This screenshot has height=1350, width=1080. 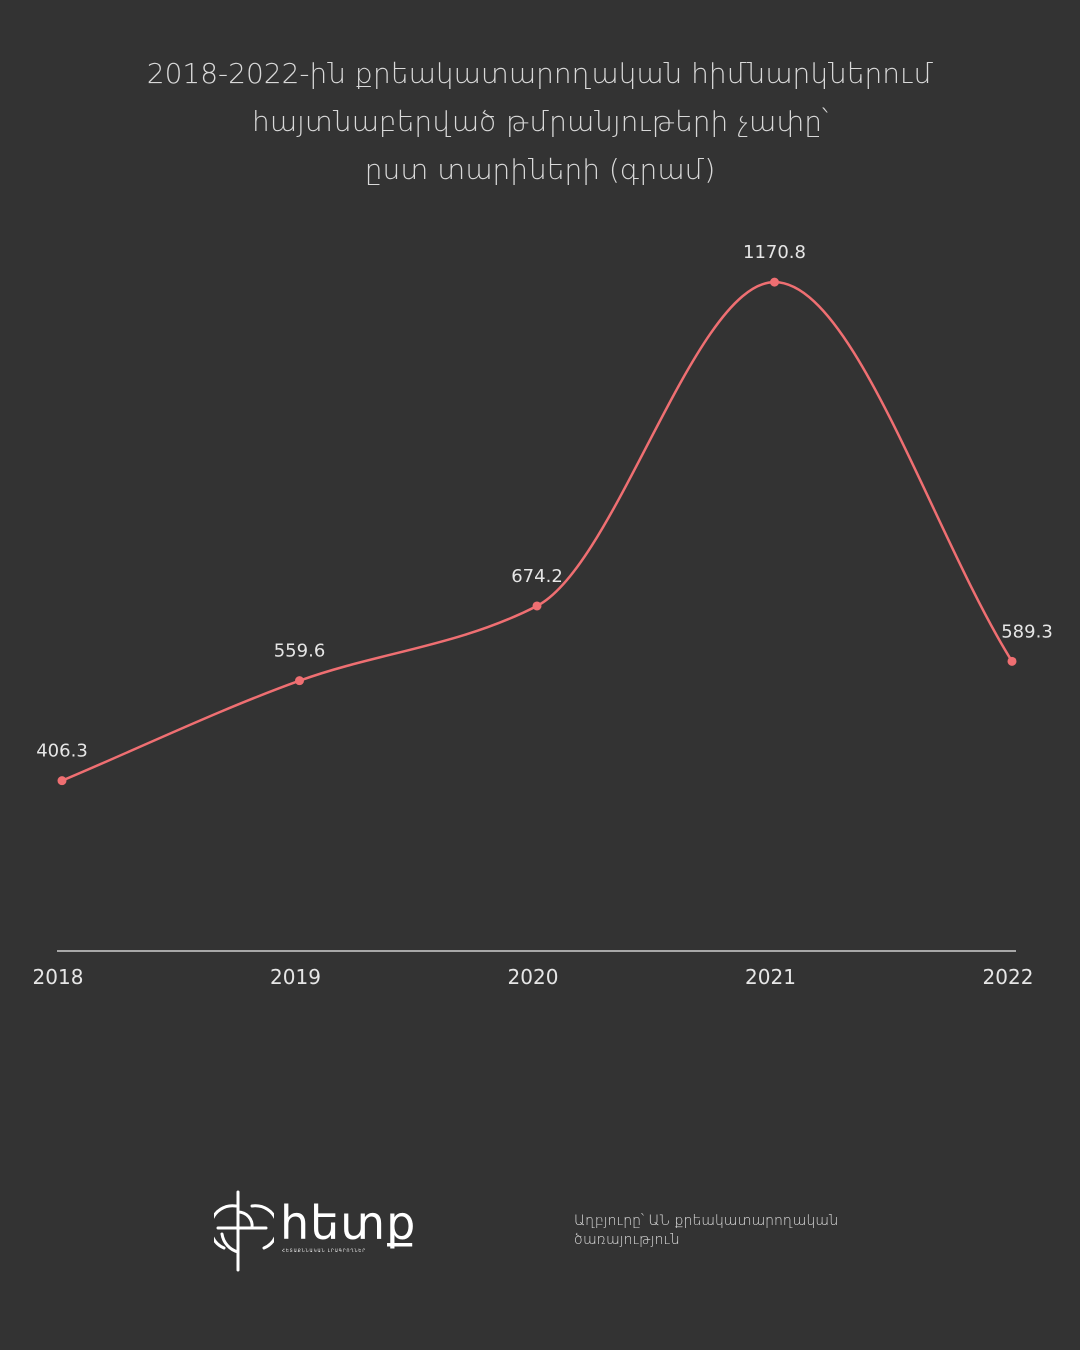 I want to click on value-label-2018: 406.3, so click(x=62, y=751).